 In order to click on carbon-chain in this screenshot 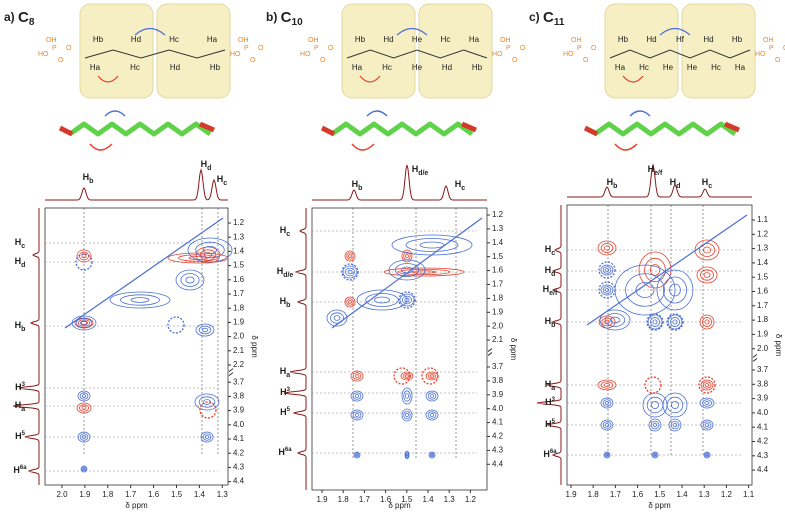, I will do `click(155, 54)`.